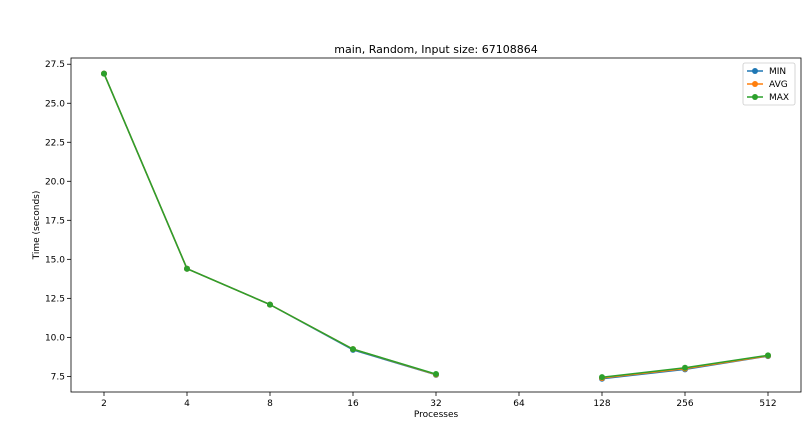 This screenshot has height=425, width=812. I want to click on legend: MIN AVG MAX, so click(769, 84).